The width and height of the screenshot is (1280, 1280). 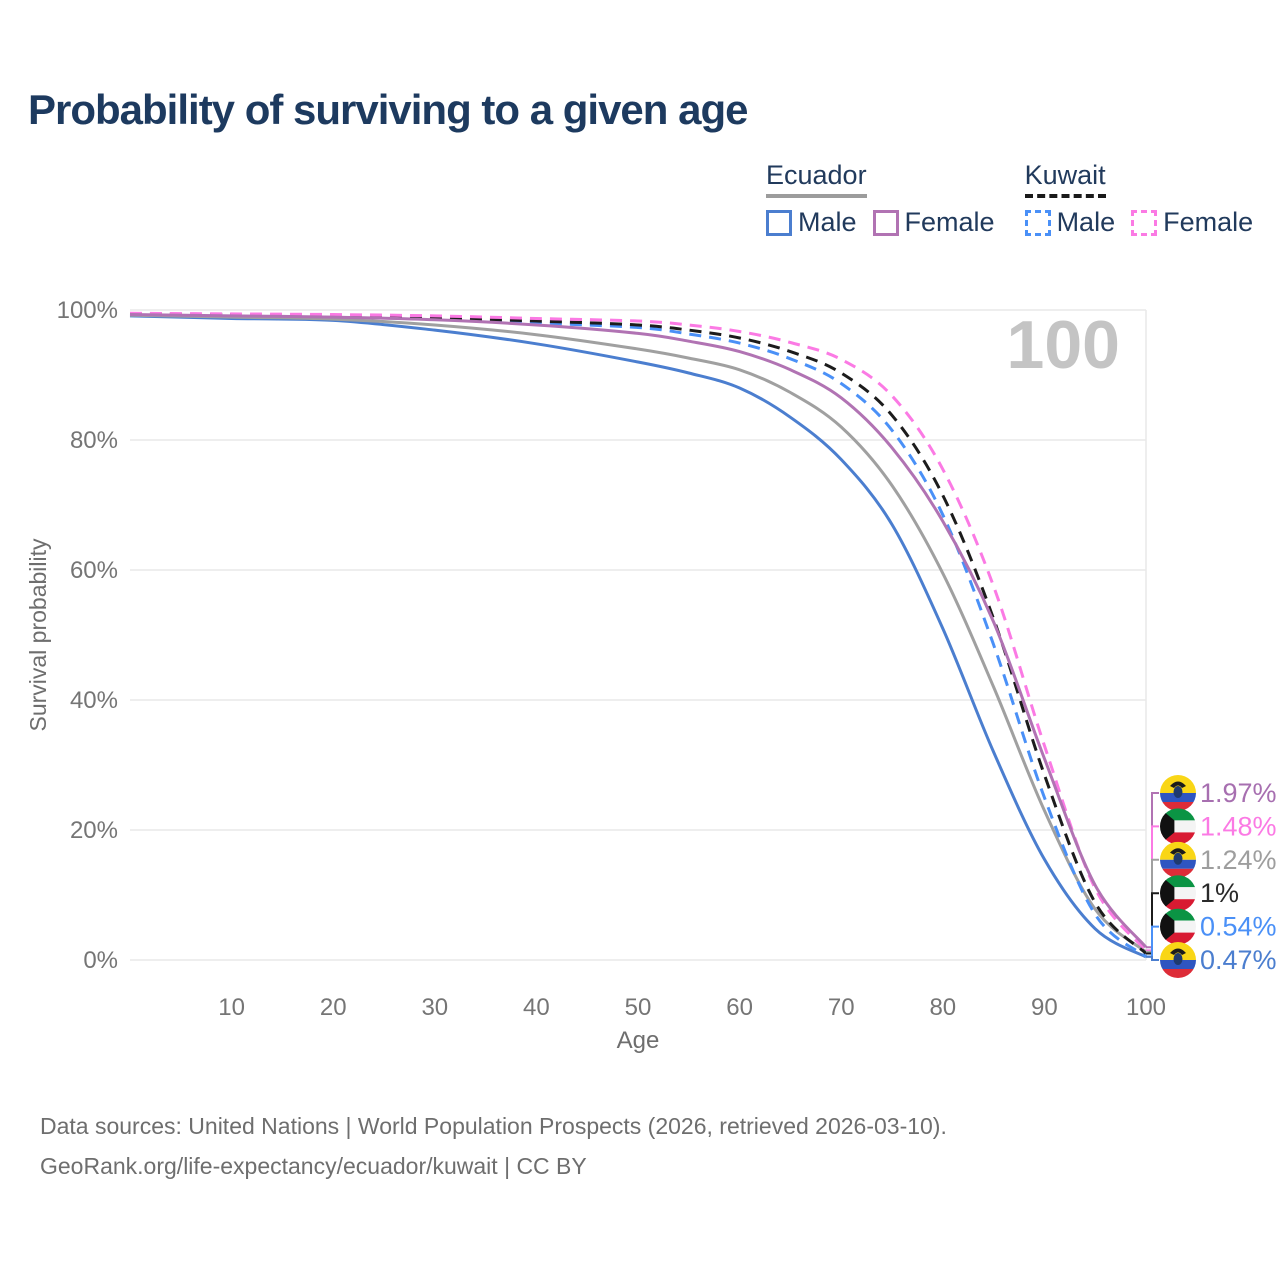 I want to click on x-tick-100: 100, so click(x=1146, y=1007).